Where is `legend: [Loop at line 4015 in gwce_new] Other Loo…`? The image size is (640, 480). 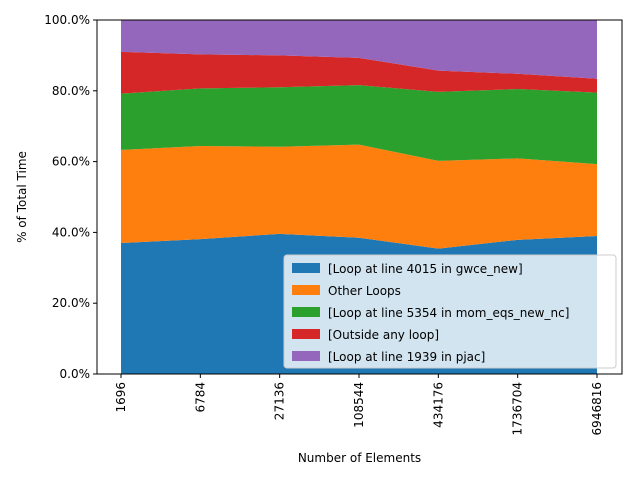 legend: [Loop at line 4015 in gwce_new] Other Loo… is located at coordinates (450, 311).